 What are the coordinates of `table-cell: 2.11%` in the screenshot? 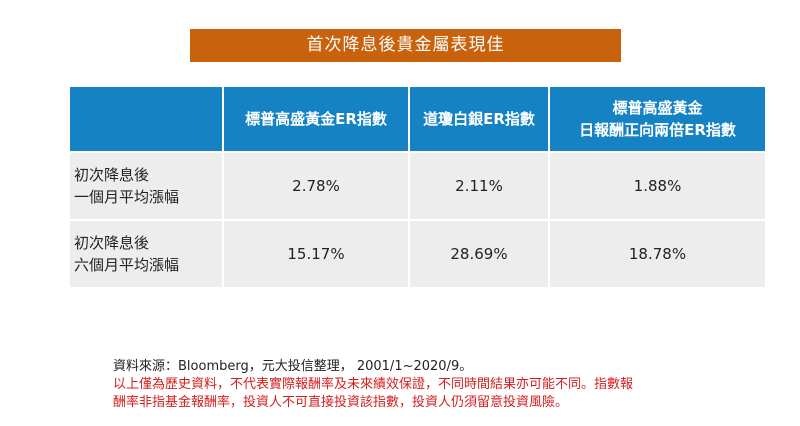 It's located at (480, 185).